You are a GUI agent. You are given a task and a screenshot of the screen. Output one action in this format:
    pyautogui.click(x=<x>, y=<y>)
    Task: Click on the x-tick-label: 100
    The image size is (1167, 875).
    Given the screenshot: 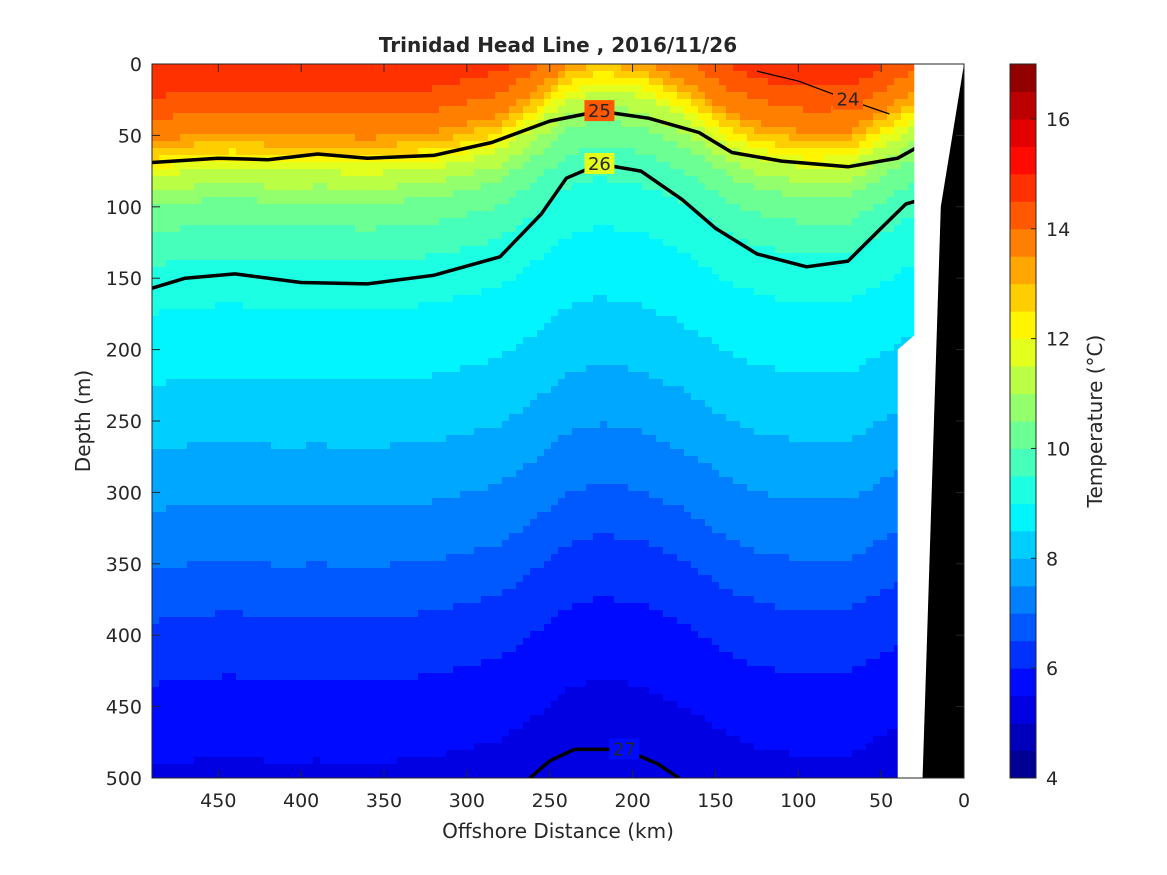 What is the action you would take?
    pyautogui.click(x=798, y=801)
    